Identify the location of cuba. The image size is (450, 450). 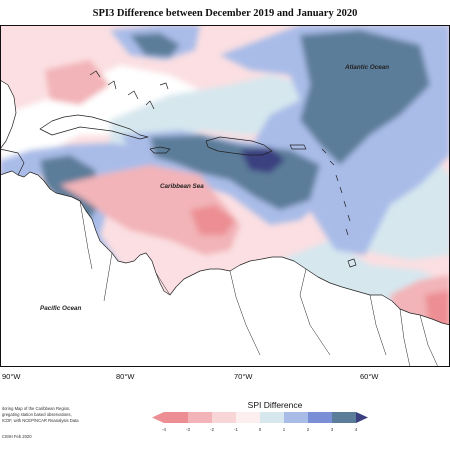
(94, 127).